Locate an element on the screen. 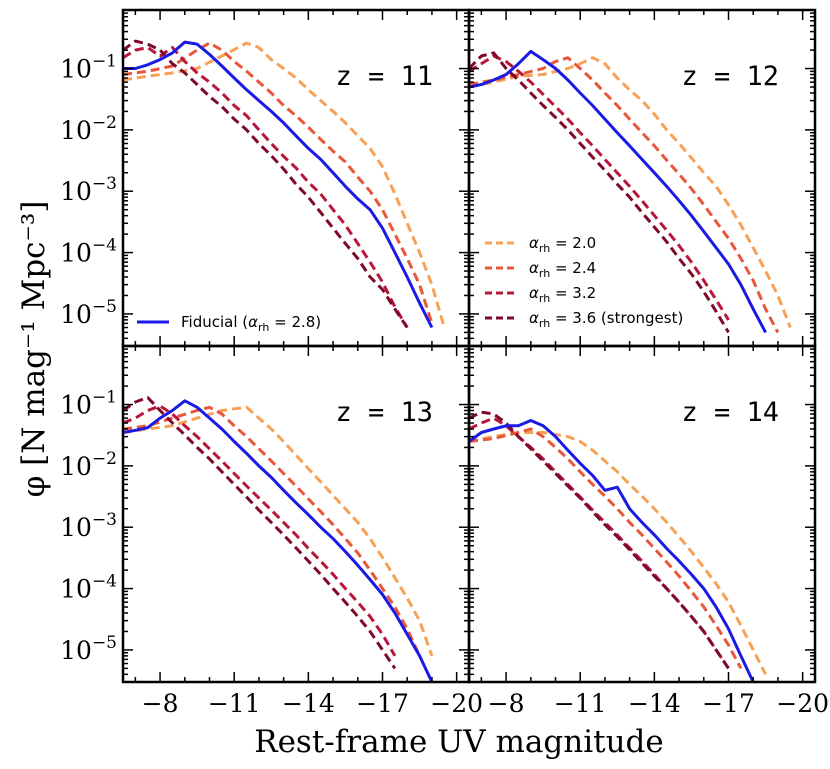 Image resolution: width=830 pixels, height=769 pixels. legend-top-left: Fiducial (αrh = 2.8) is located at coordinates (229, 323).